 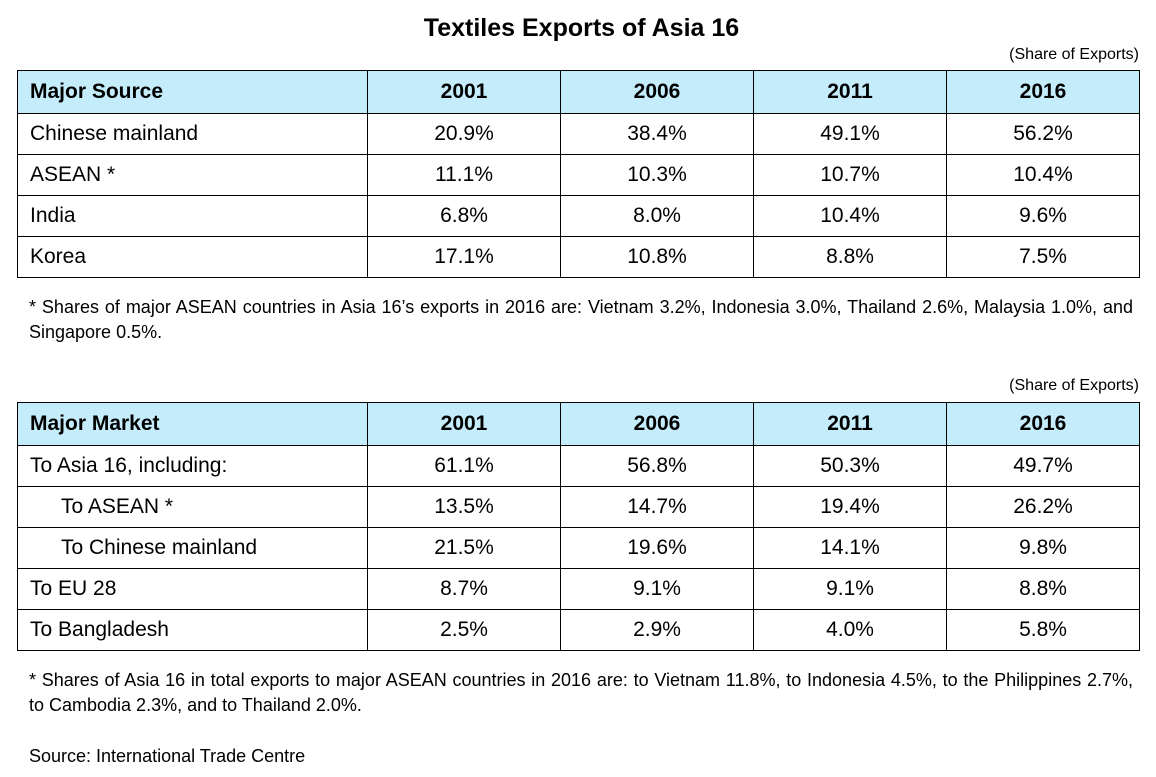 I want to click on page-title: Textiles Exports of Asia 16, so click(x=581, y=28).